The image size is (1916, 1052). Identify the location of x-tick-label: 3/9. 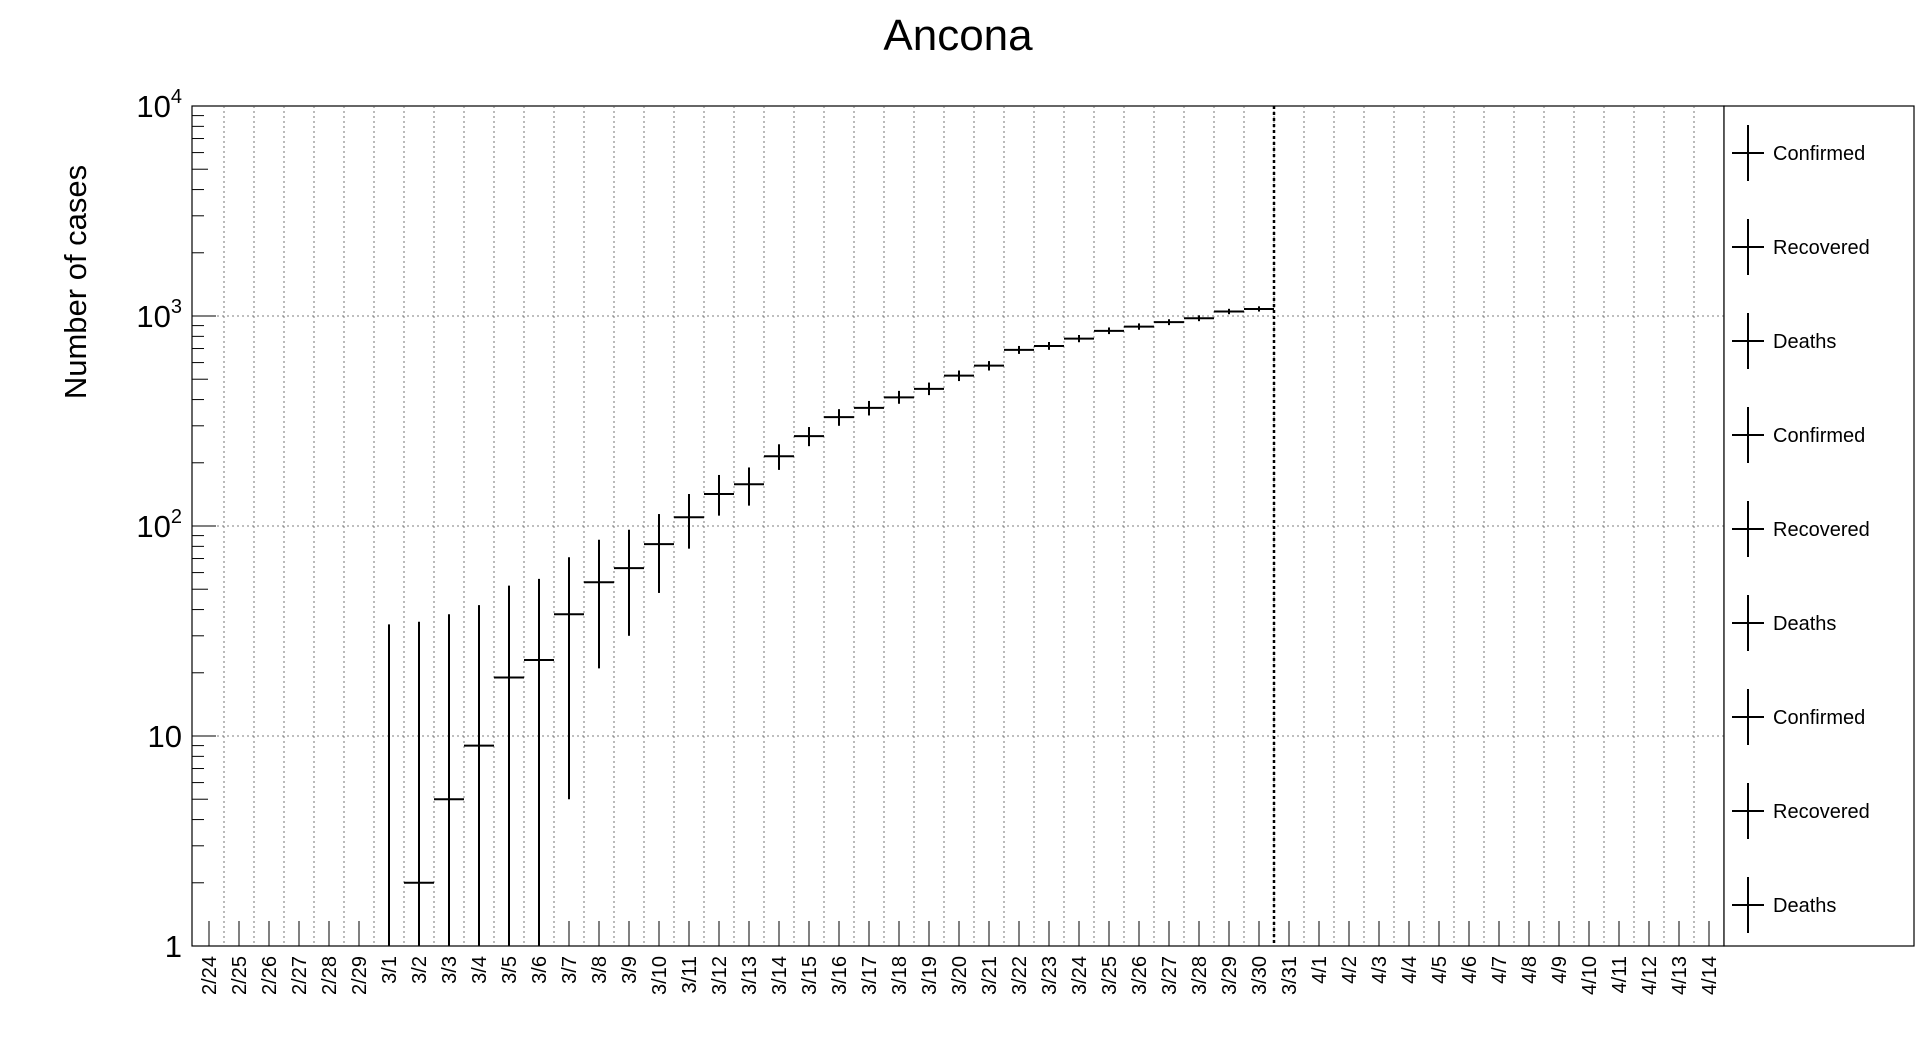
(630, 970).